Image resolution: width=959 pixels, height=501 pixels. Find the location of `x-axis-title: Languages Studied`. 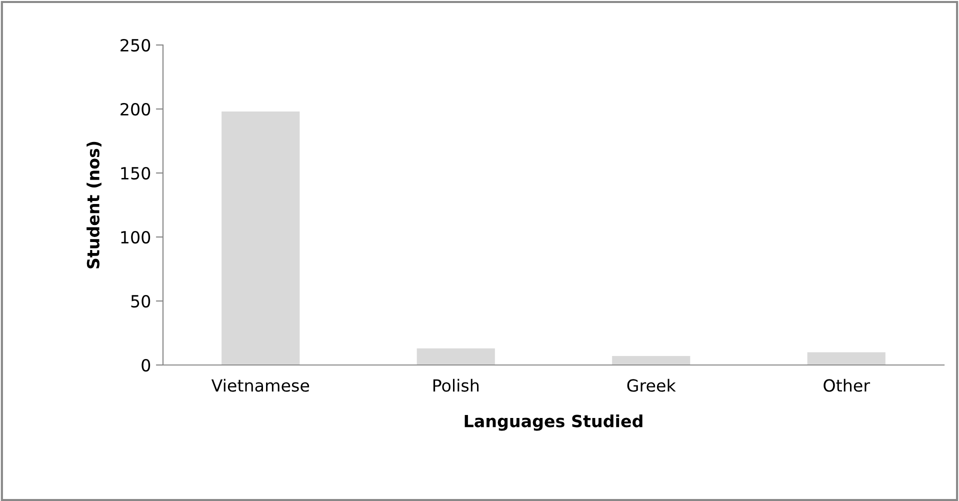

x-axis-title: Languages Studied is located at coordinates (553, 422).